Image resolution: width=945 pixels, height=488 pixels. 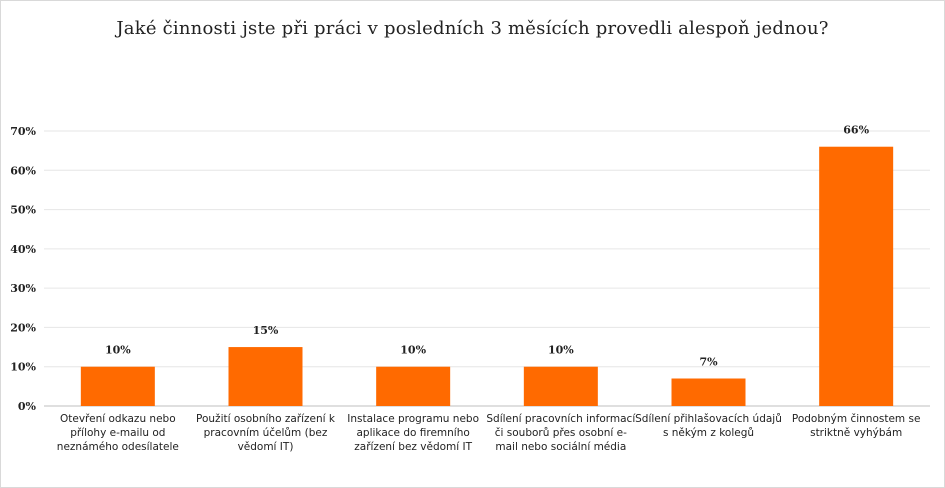 I want to click on data-label: 66%, so click(x=856, y=130).